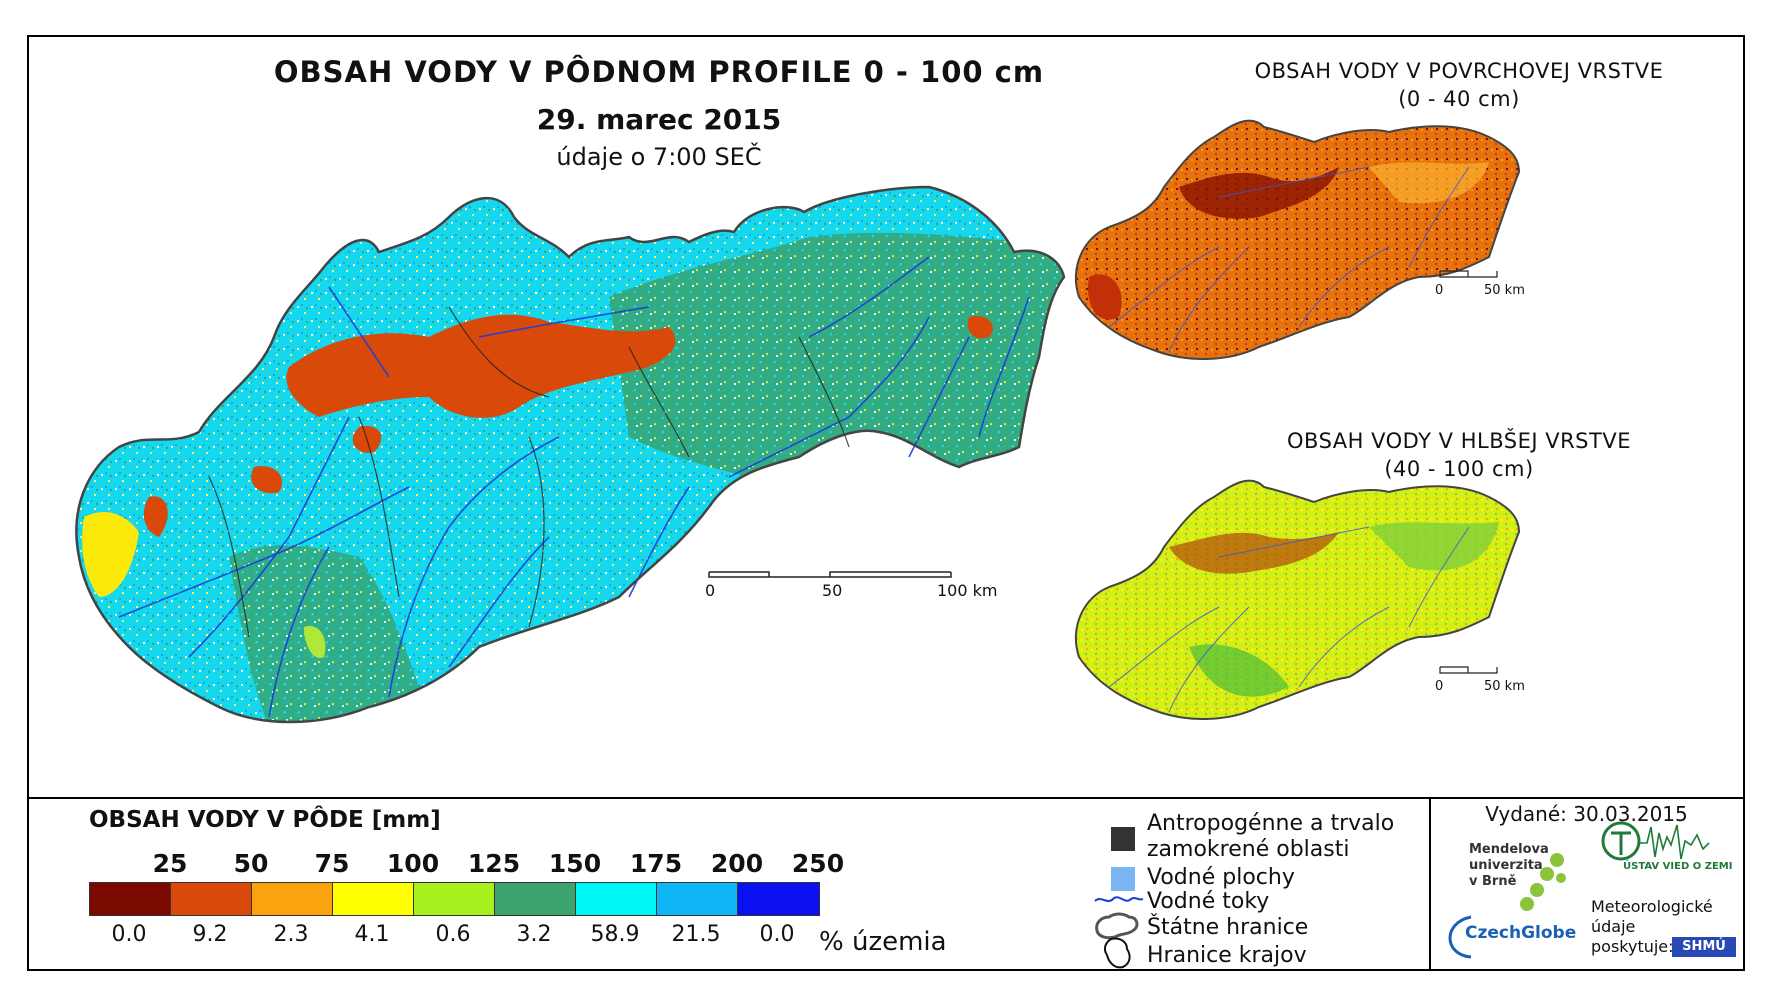 The width and height of the screenshot is (1772, 1003). I want to click on legend-right-divider, so click(1430, 883).